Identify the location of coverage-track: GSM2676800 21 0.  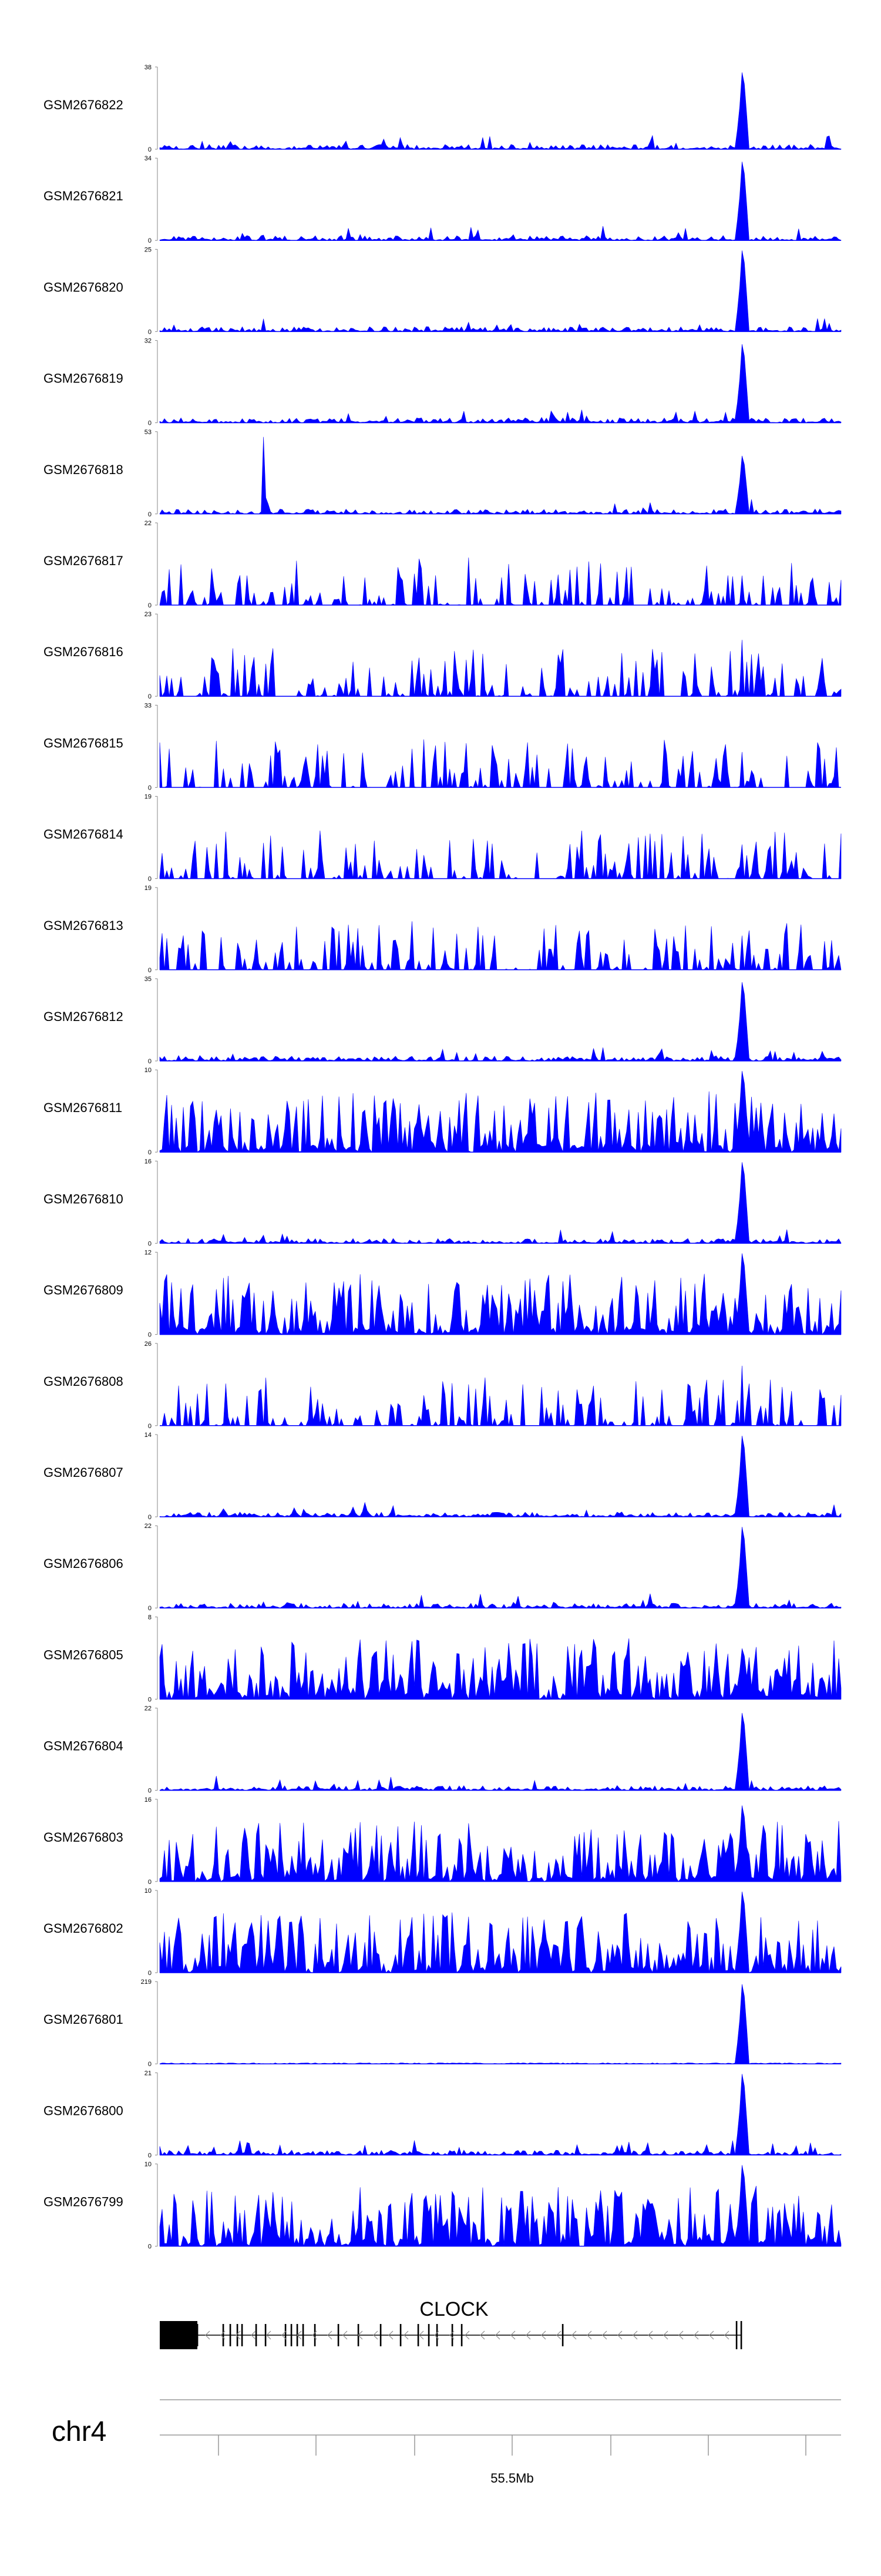
(443, 2114).